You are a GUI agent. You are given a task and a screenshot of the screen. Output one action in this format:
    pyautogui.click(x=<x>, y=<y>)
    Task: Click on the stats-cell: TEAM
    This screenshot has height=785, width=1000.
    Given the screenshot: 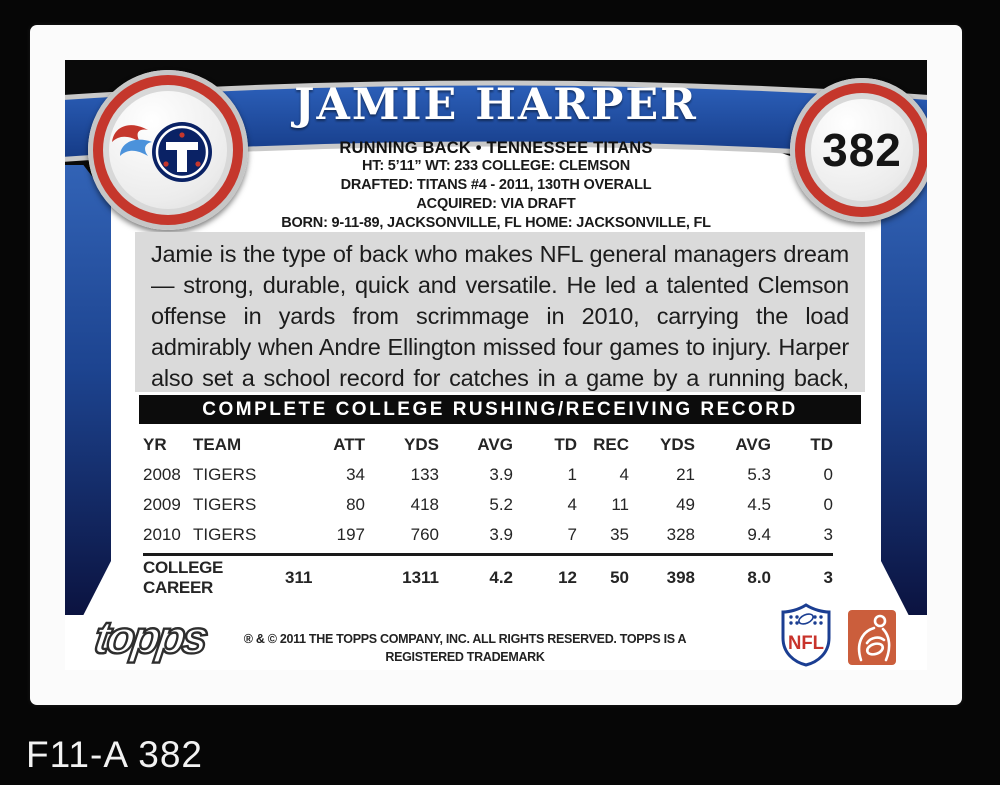 What is the action you would take?
    pyautogui.click(x=217, y=444)
    